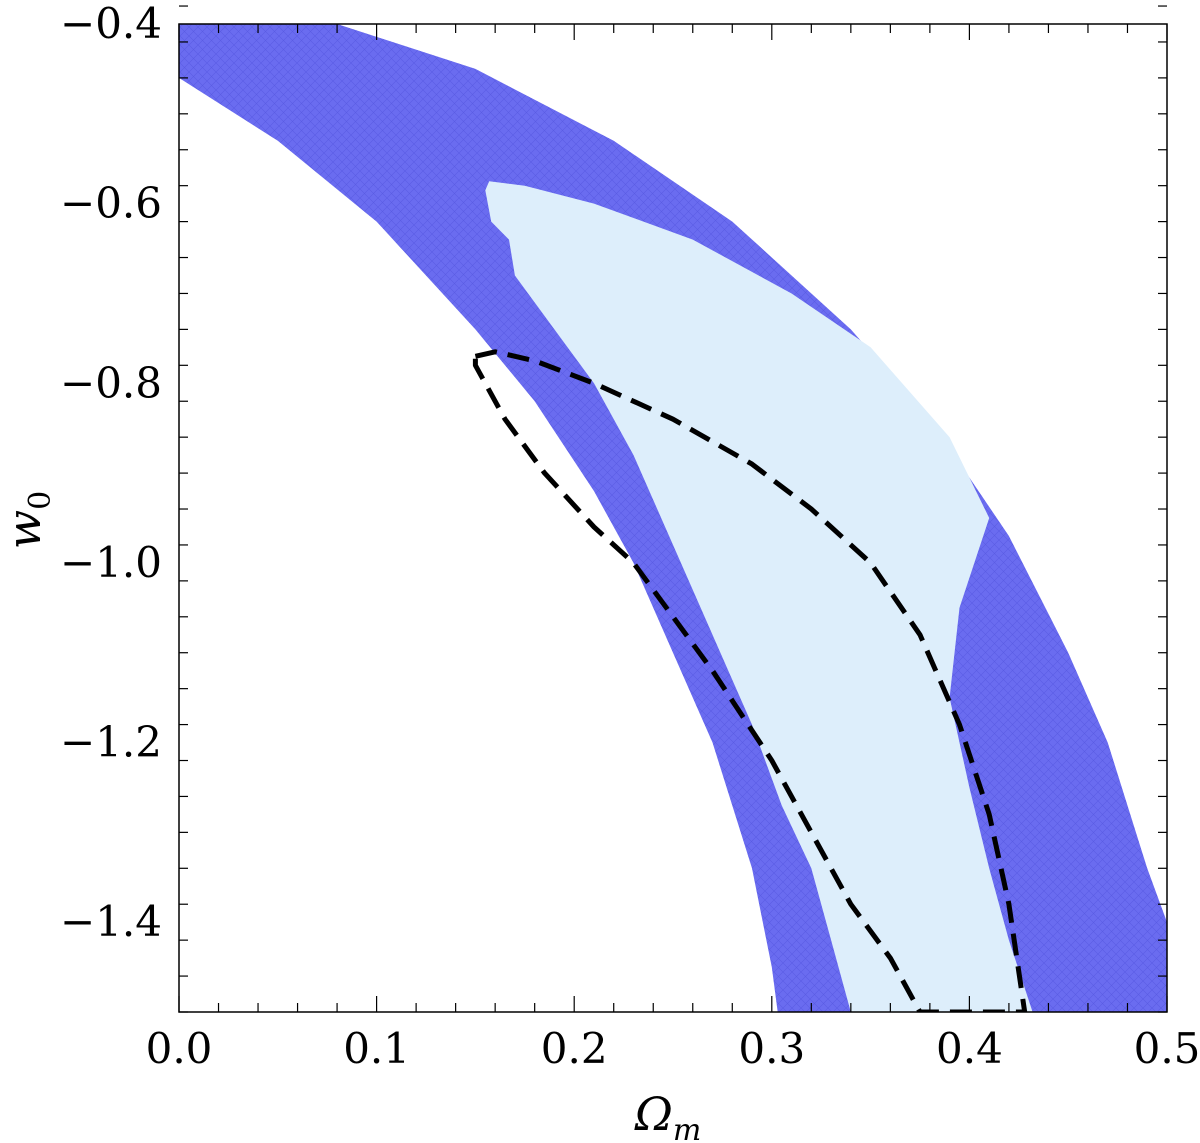 Image resolution: width=1200 pixels, height=1143 pixels. I want to click on x-tick-label: 0.0, so click(179, 1048).